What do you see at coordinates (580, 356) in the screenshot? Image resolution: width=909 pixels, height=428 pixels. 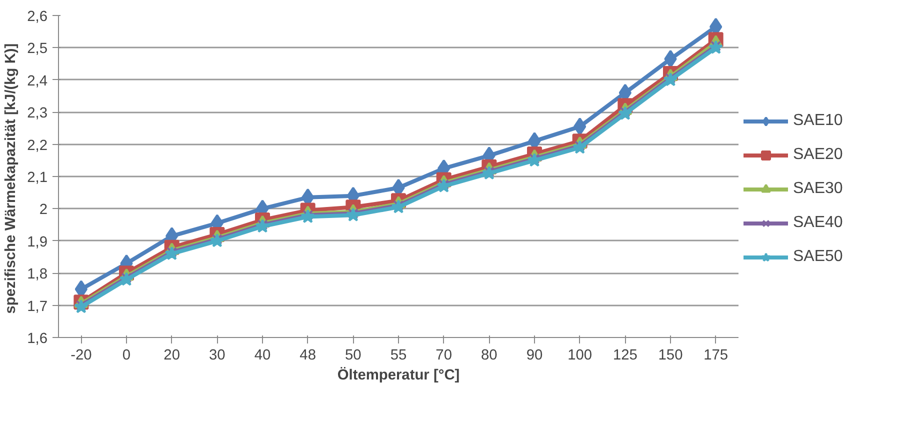 I see `x-tick-label: 100` at bounding box center [580, 356].